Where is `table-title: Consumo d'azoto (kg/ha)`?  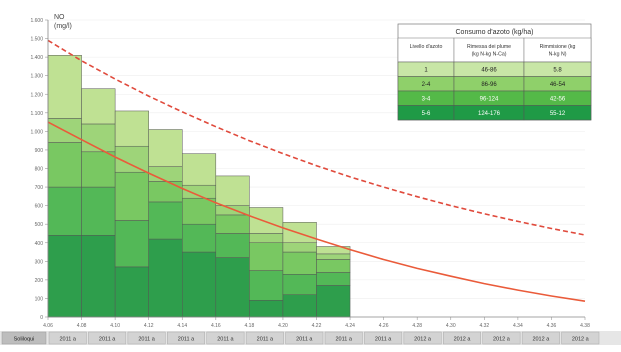
table-title: Consumo d'azoto (kg/ha) is located at coordinates (495, 32).